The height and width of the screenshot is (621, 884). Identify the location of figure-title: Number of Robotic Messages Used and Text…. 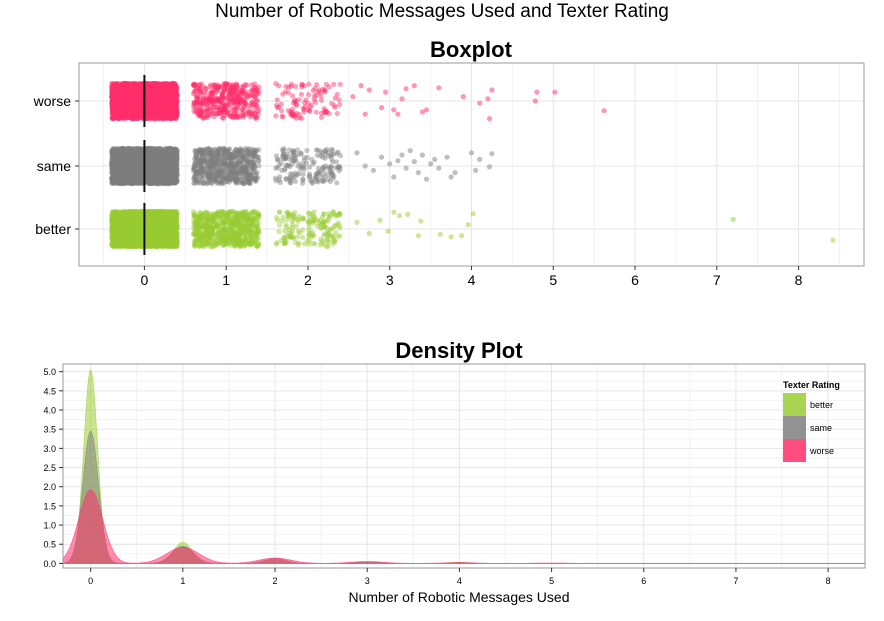
(442, 11).